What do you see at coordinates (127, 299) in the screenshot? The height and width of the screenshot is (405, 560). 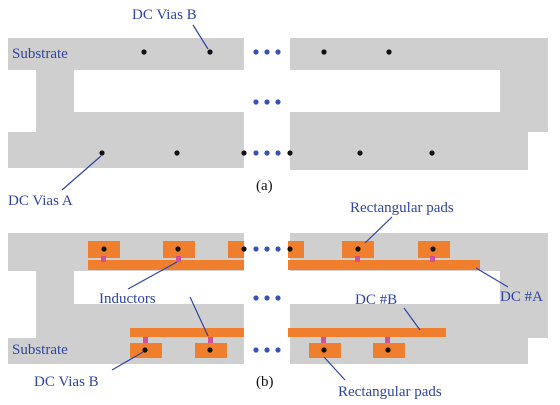 I see `label-inductors: Inductors` at bounding box center [127, 299].